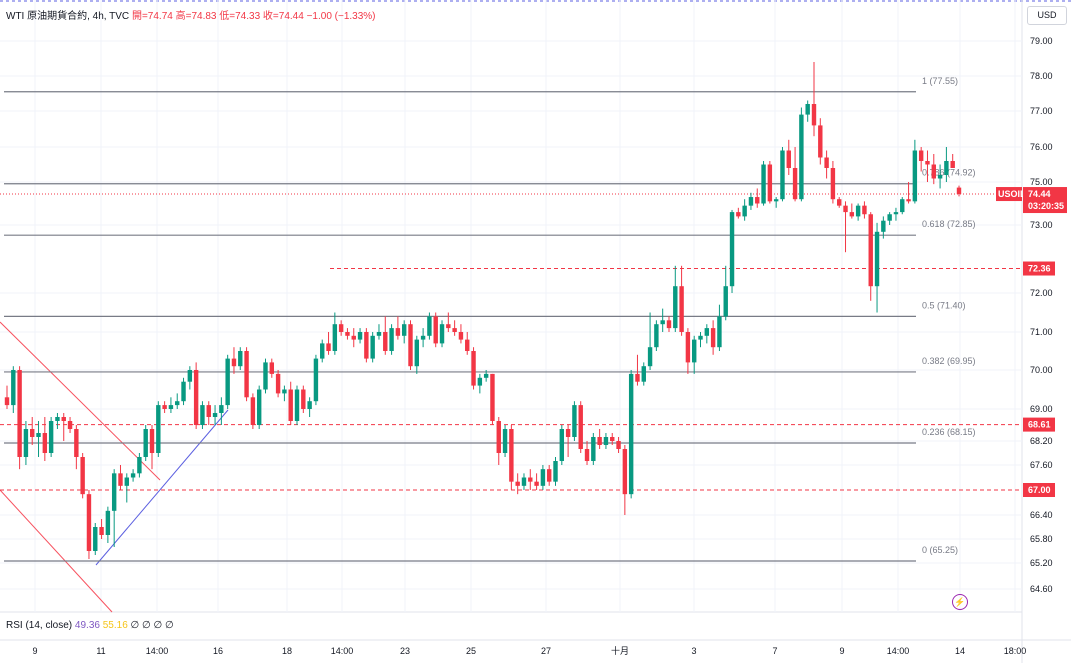 This screenshot has width=1071, height=663. What do you see at coordinates (940, 81) in the screenshot?
I see `fib-level-label: 1 (77.55)` at bounding box center [940, 81].